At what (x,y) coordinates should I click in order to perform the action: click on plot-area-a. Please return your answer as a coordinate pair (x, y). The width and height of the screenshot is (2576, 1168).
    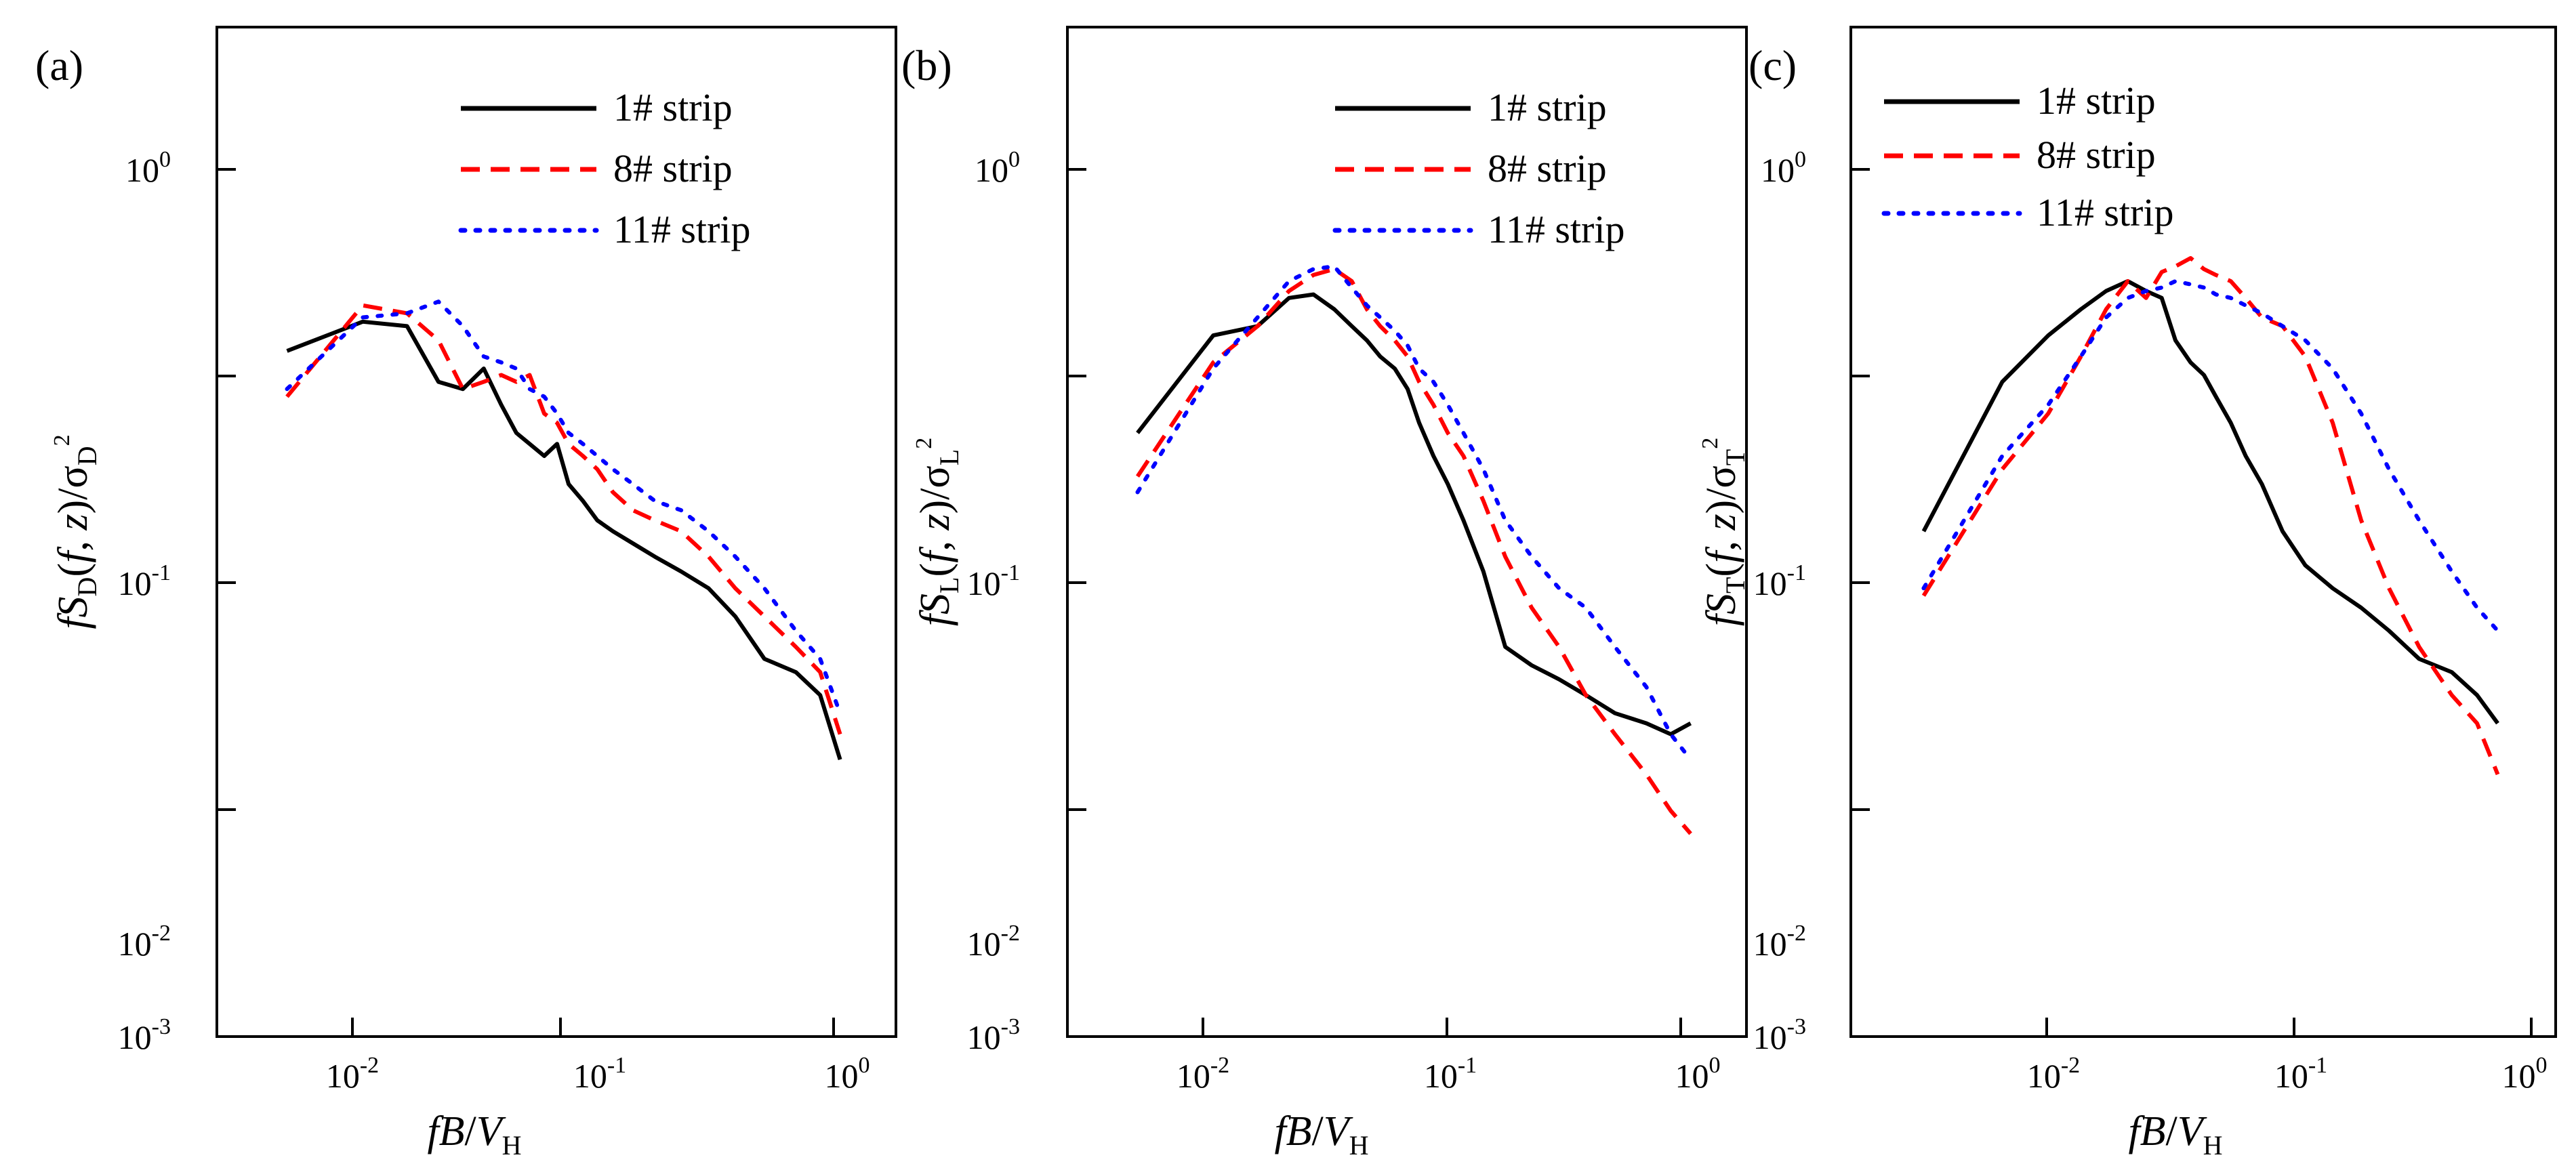
    Looking at the image, I should click on (563, 529).